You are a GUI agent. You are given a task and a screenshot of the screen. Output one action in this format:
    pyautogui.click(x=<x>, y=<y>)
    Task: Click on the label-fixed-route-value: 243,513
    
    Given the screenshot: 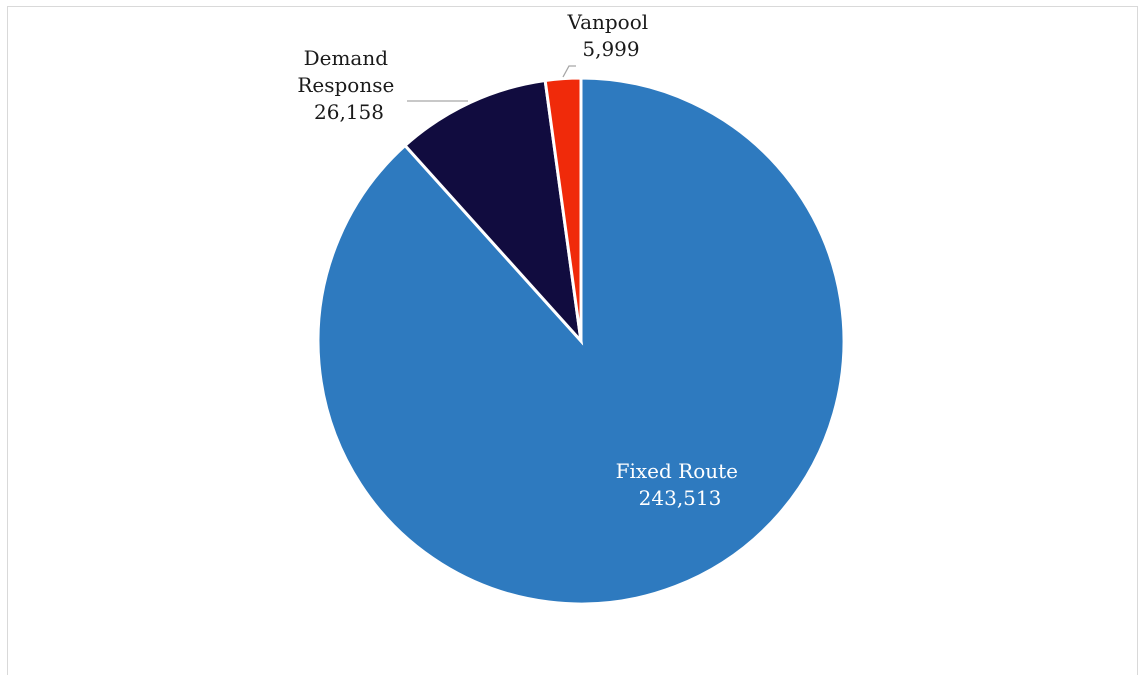 What is the action you would take?
    pyautogui.click(x=680, y=498)
    